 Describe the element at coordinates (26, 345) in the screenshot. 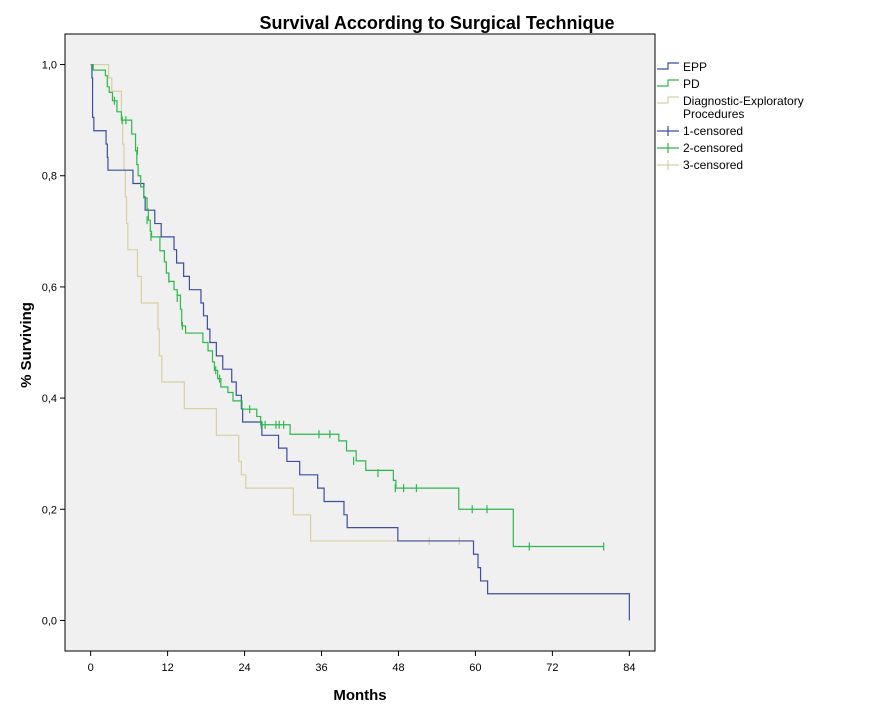

I see `y-axis-label: % Surviving` at that location.